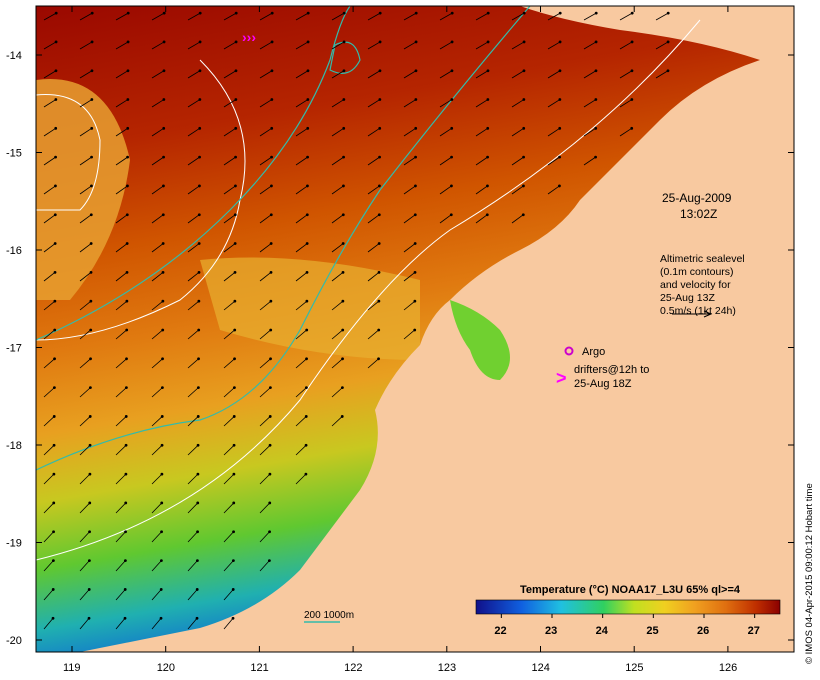 This screenshot has width=820, height=680. What do you see at coordinates (603, 384) in the screenshot?
I see `drifters-label-2: 25-Aug 18Z` at bounding box center [603, 384].